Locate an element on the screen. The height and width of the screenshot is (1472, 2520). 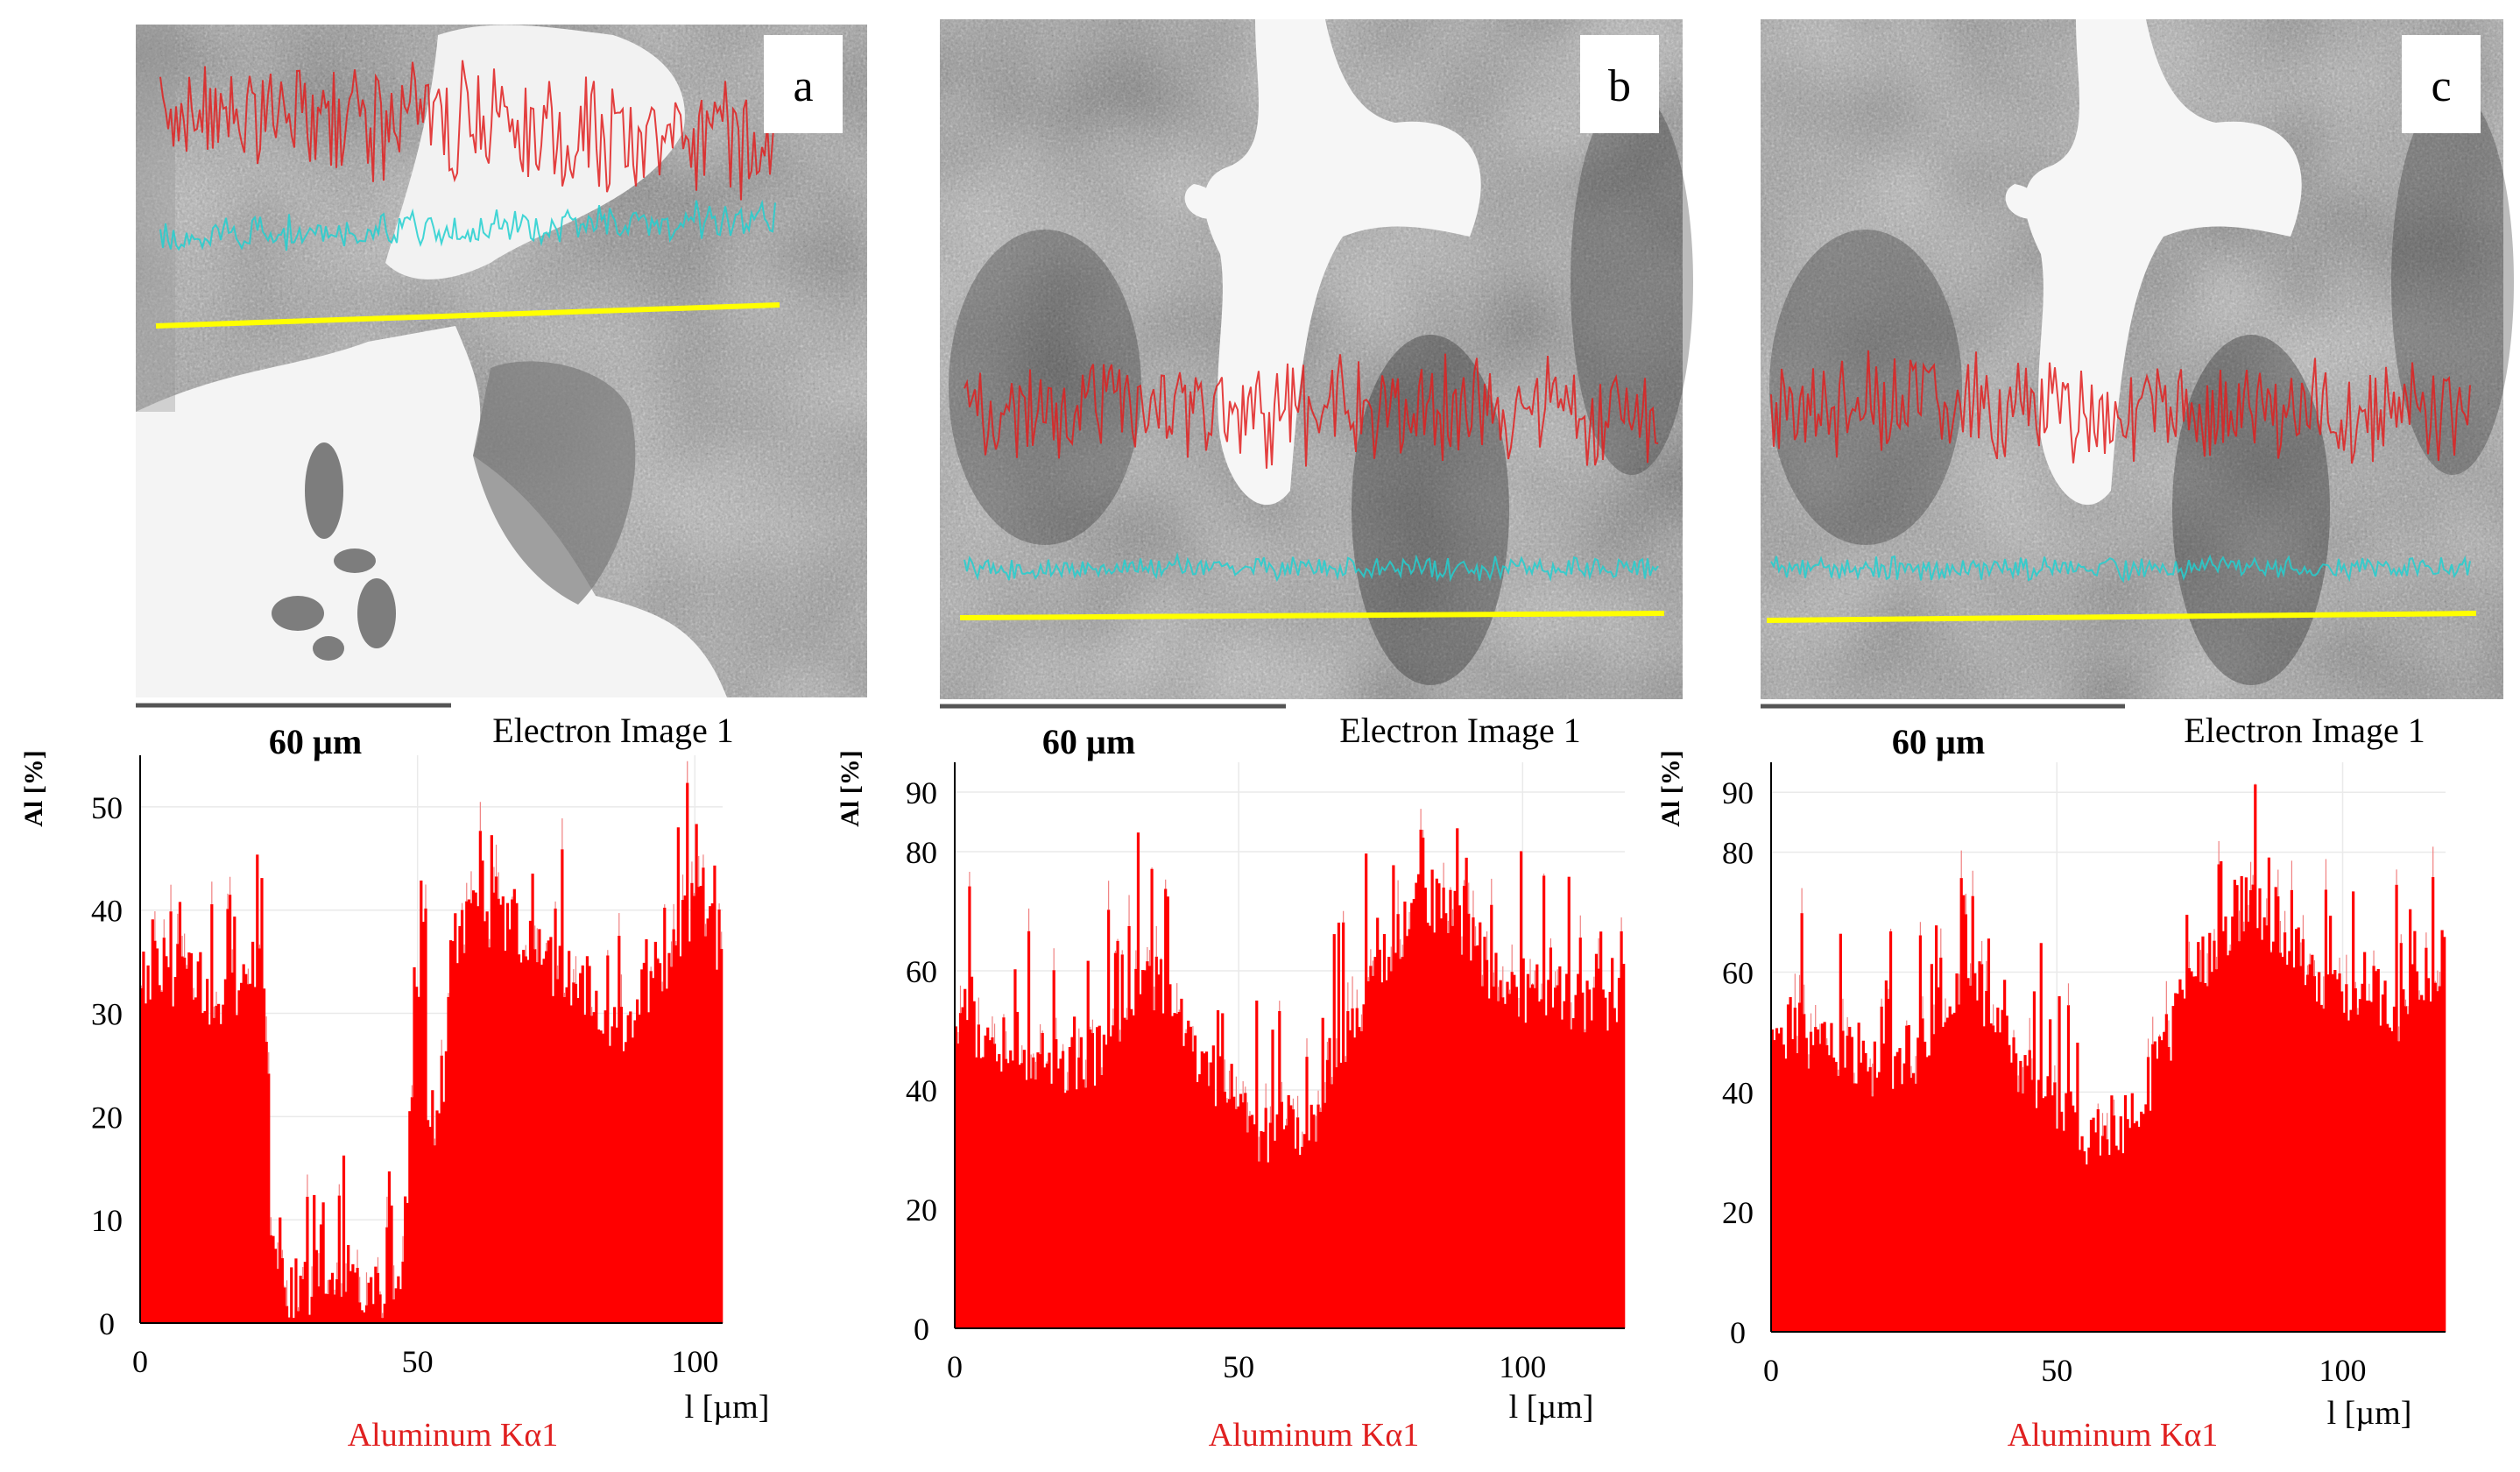
electron-image: c is located at coordinates (2137, 359).